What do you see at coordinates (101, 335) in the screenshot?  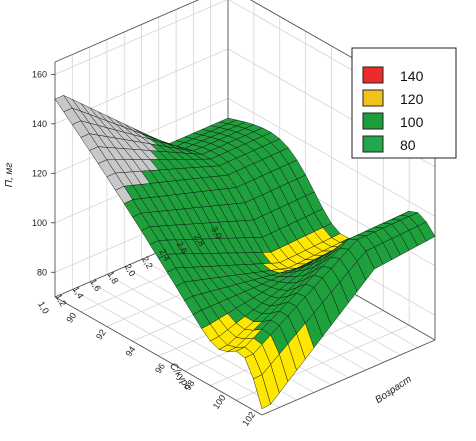 I see `x-tick-label: 92` at bounding box center [101, 335].